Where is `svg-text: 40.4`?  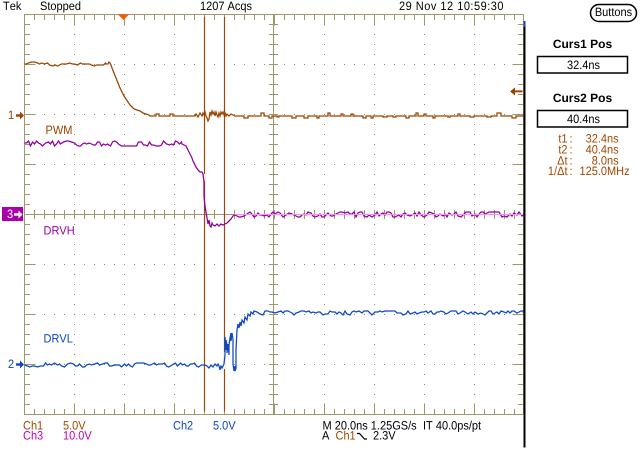
svg-text: 40.4 is located at coordinates (596, 150).